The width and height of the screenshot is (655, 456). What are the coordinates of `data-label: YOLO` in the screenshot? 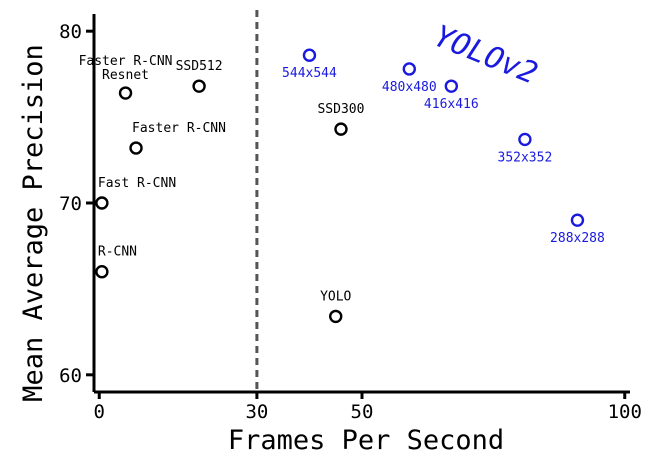 It's located at (335, 296).